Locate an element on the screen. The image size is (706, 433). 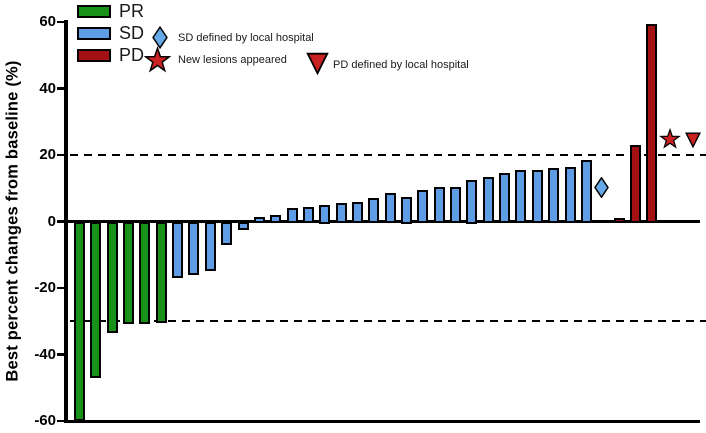
legend-swatch-sd is located at coordinates (94, 33).